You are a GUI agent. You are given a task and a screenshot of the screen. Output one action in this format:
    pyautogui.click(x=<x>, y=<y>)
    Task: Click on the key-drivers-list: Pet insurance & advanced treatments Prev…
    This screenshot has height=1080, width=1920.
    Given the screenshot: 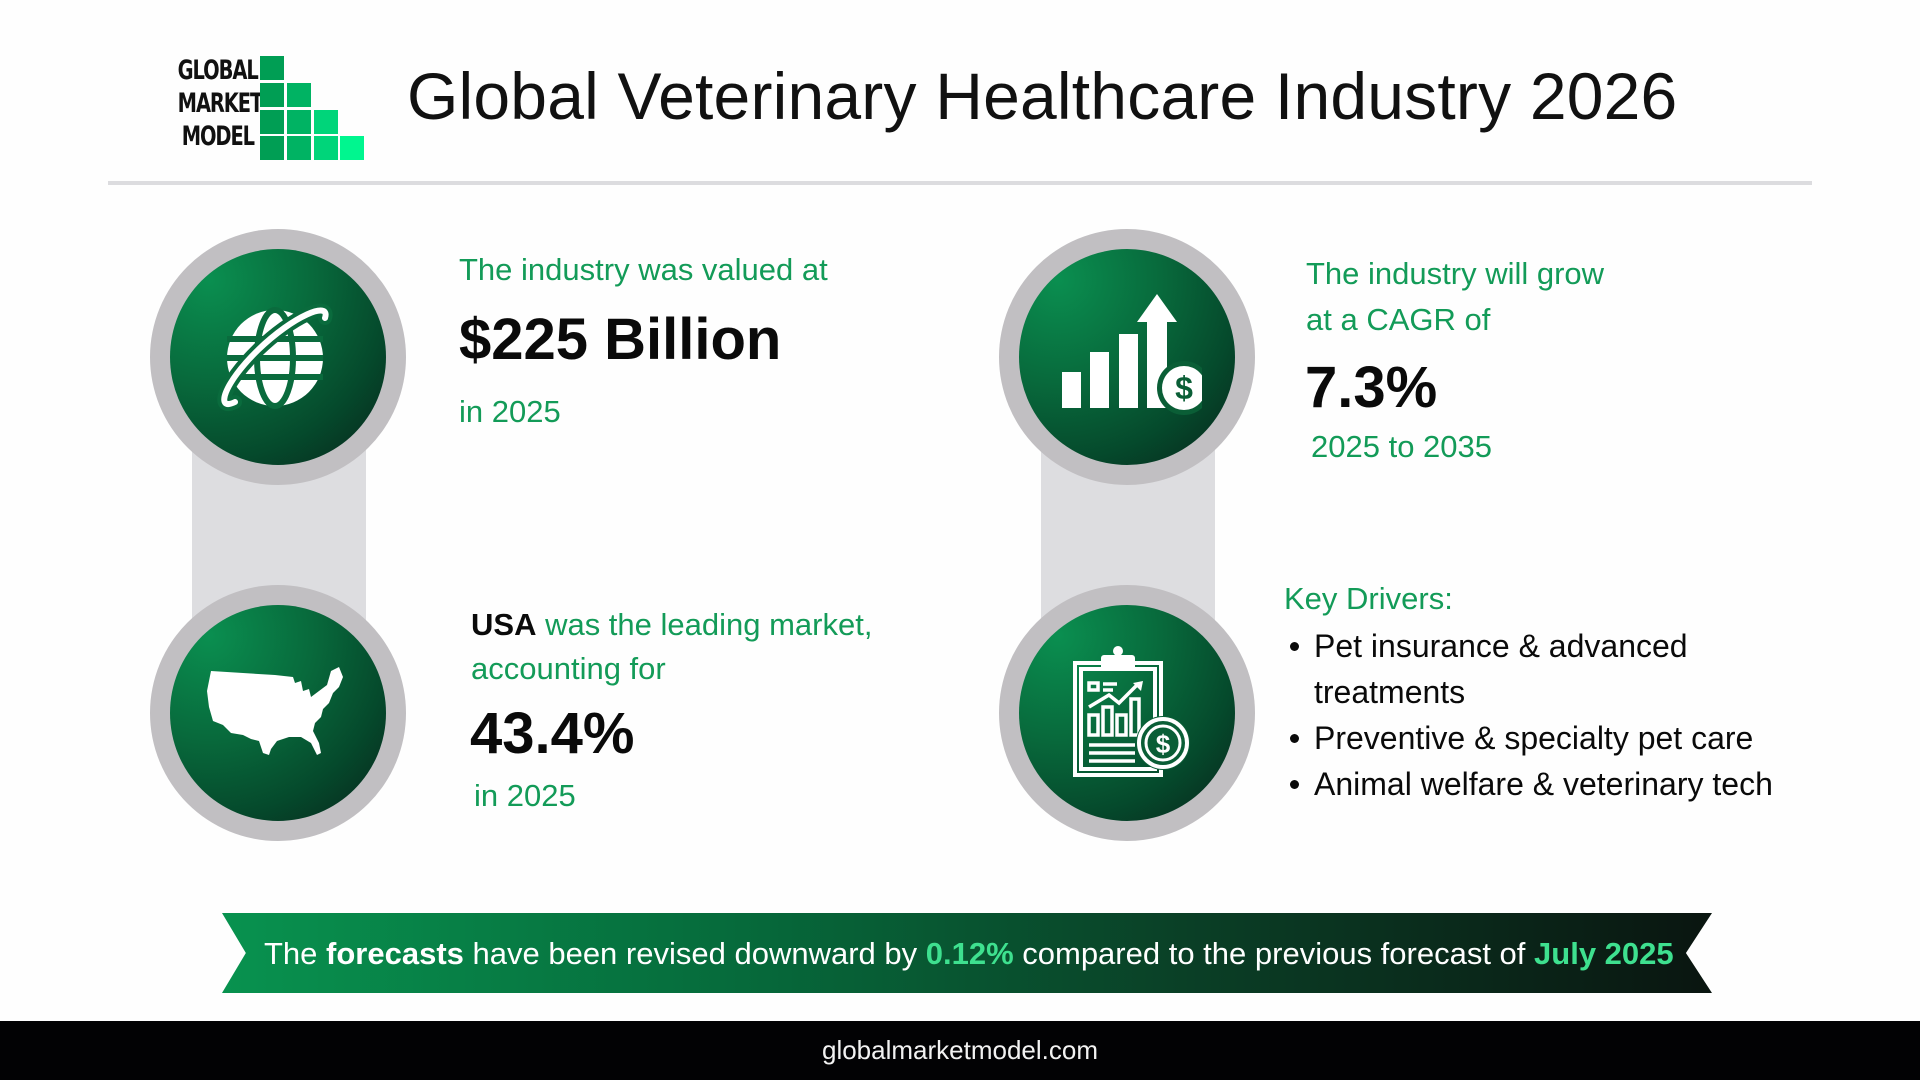 What is the action you would take?
    pyautogui.click(x=1549, y=715)
    